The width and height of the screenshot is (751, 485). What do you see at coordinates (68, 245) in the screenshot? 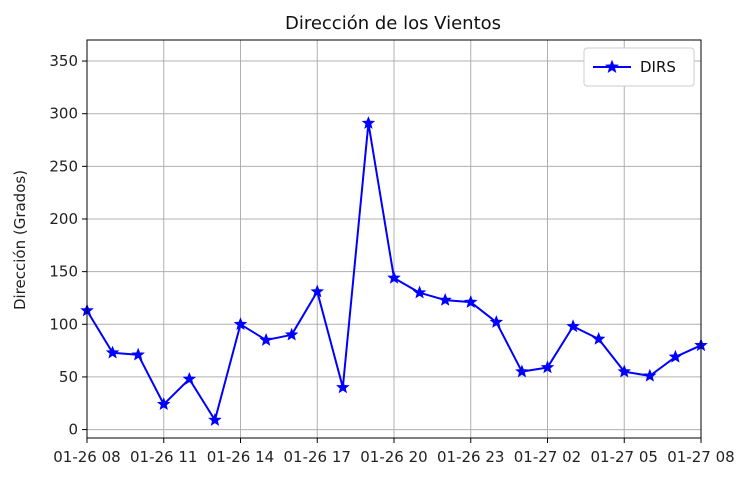
I see `y-axis-ticks: 0 50 100 150 200 250 300 350` at bounding box center [68, 245].